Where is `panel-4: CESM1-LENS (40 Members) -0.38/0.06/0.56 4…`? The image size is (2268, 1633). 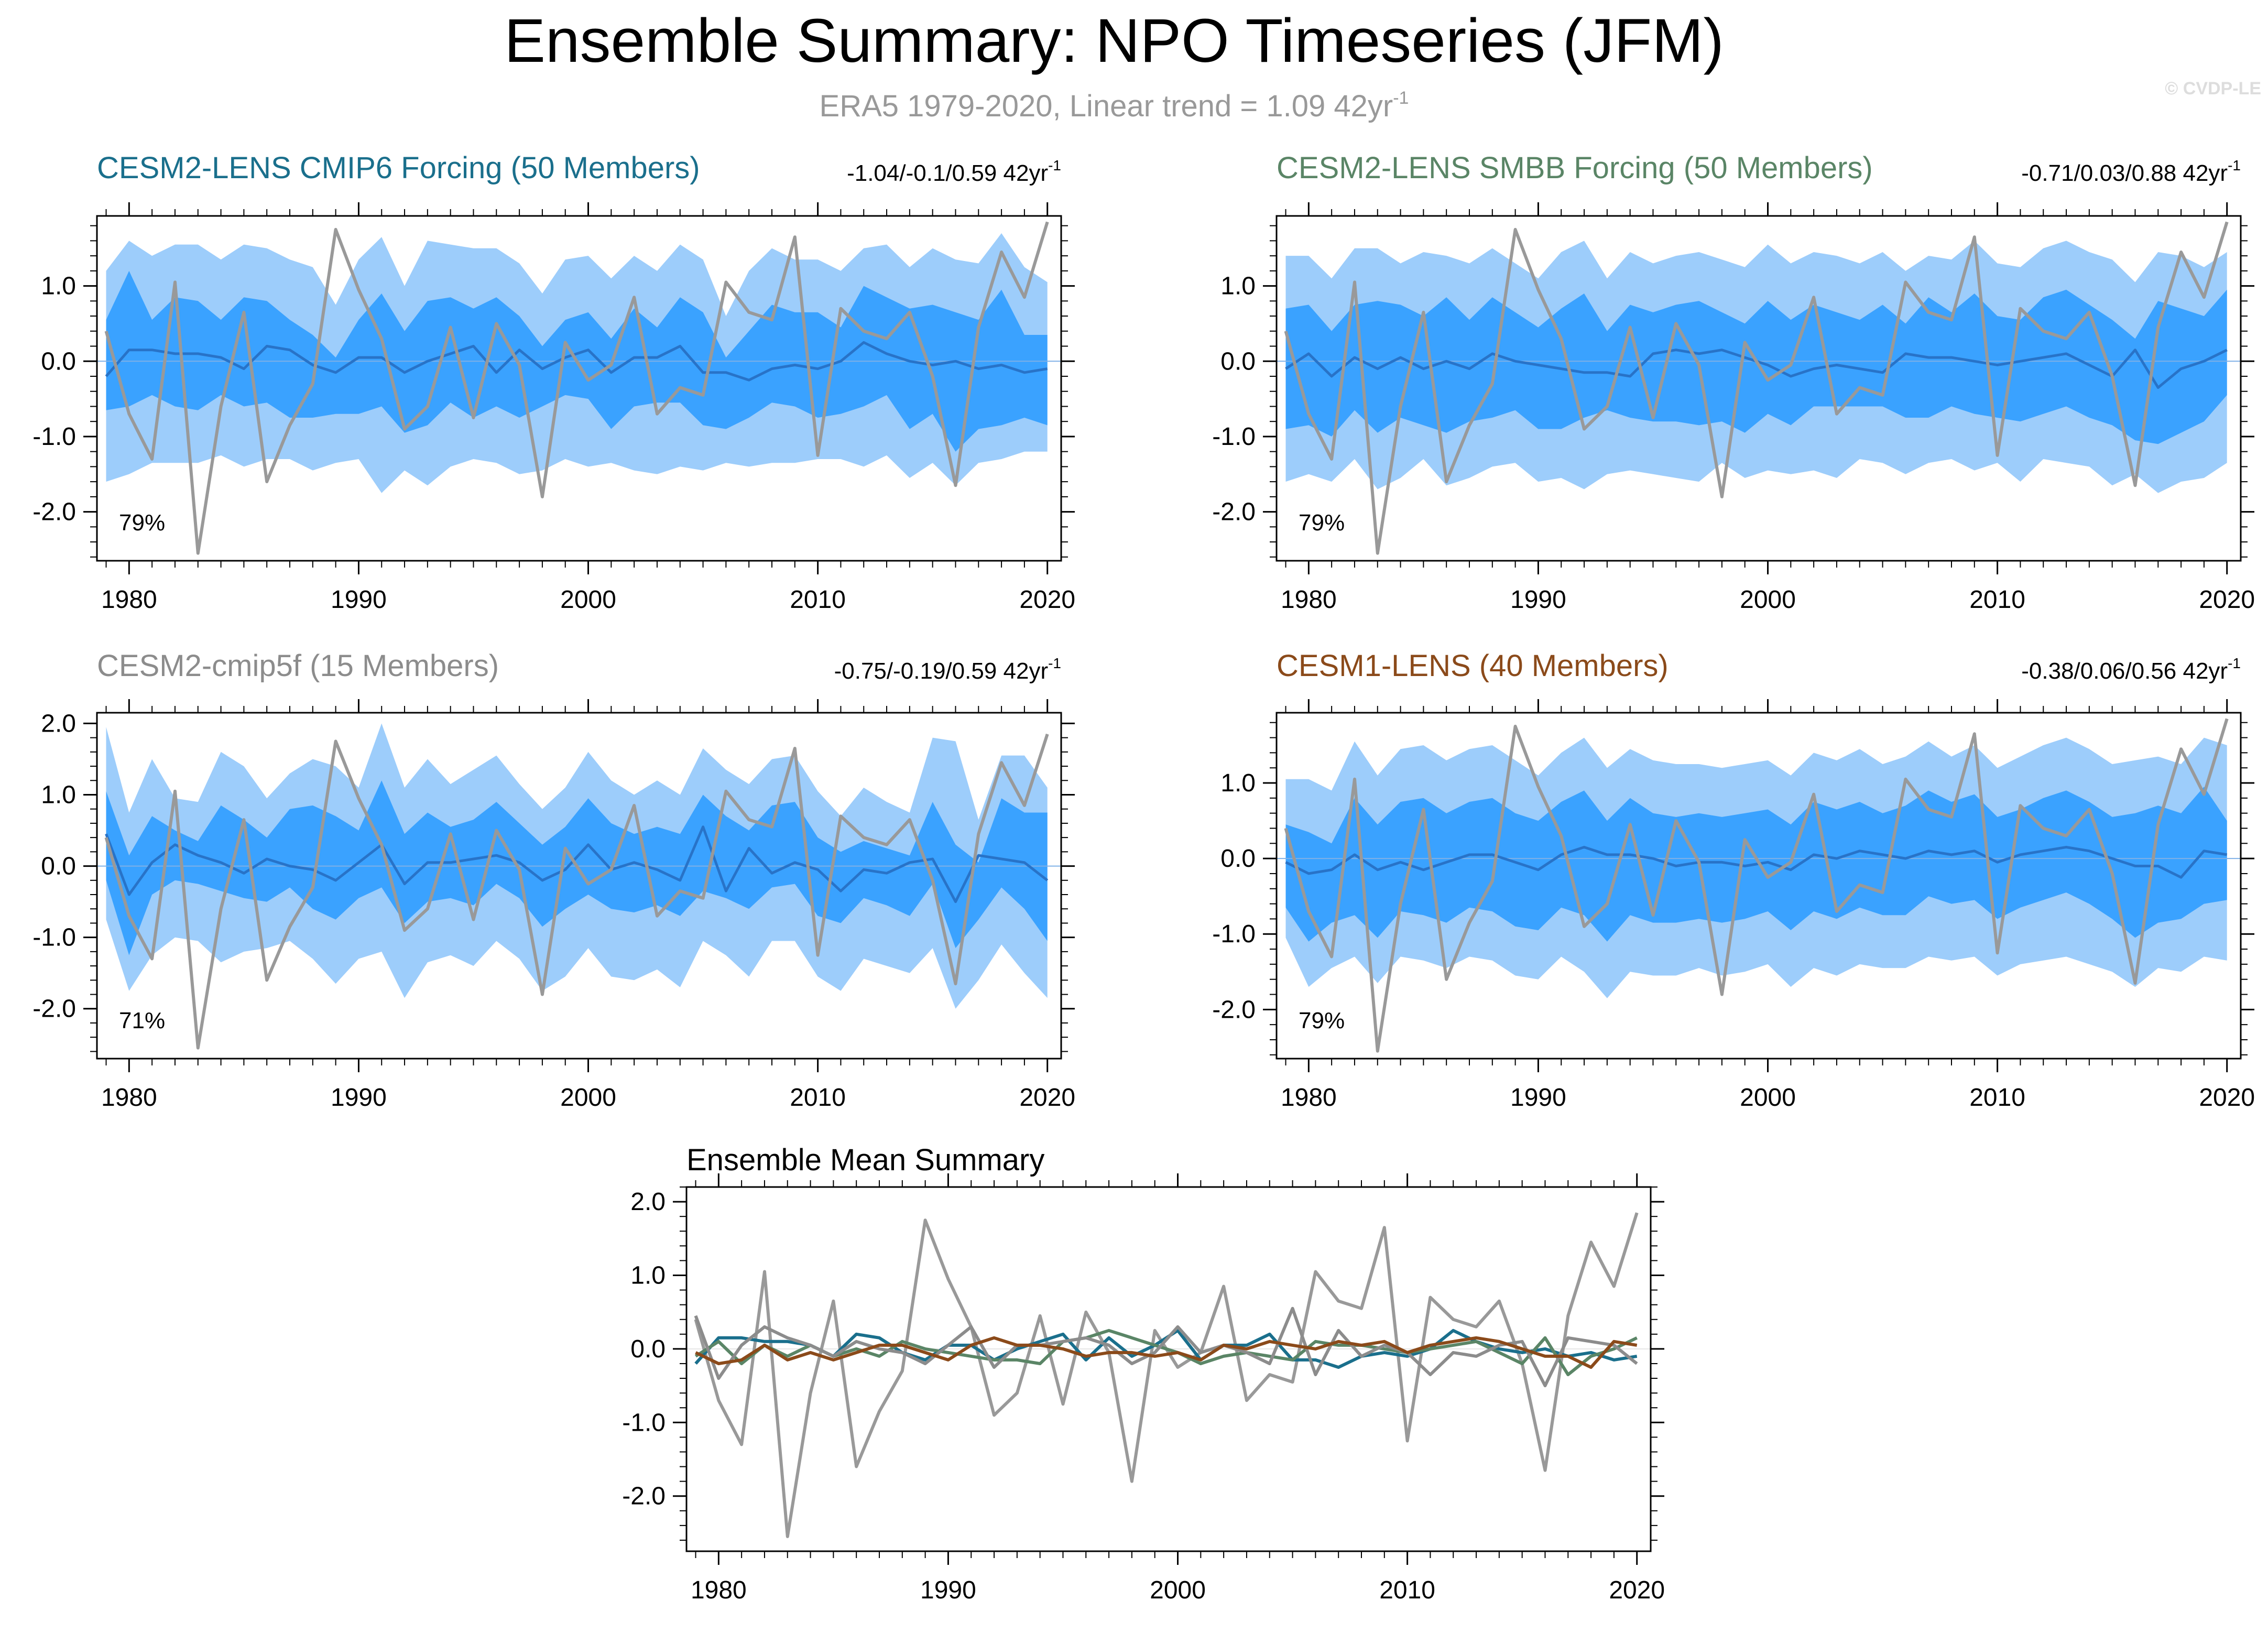
panel-4: CESM1-LENS (40 Members) -0.38/0.06/0.56 4… is located at coordinates (1733, 880).